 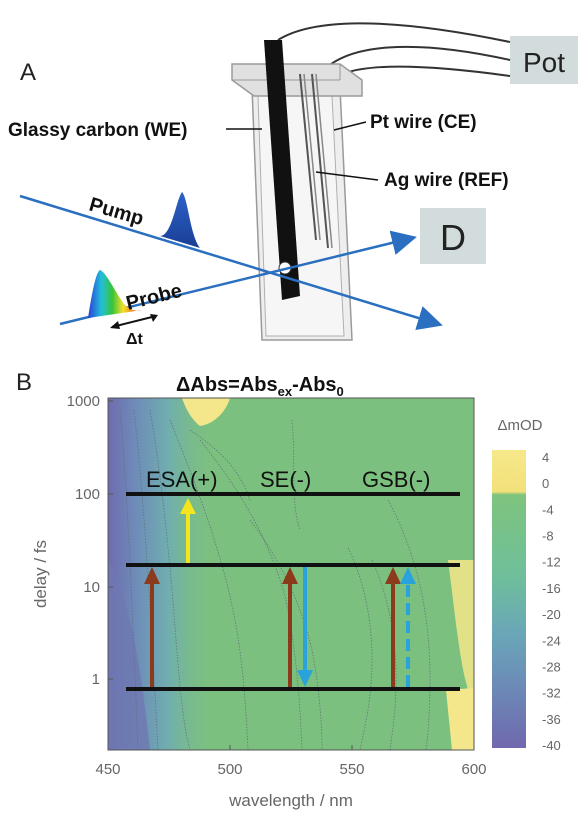 What do you see at coordinates (473, 769) in the screenshot?
I see `x-tick-600: 600` at bounding box center [473, 769].